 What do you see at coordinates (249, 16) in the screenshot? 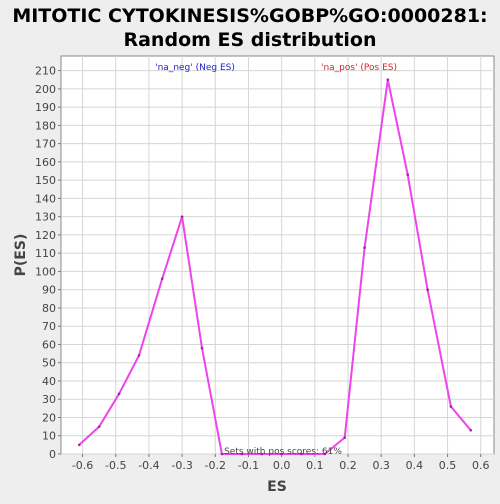
I see `chart-title-line-1: MITOTIC CYTOKINESIS%GOBP%GO:0000281:` at bounding box center [249, 16].